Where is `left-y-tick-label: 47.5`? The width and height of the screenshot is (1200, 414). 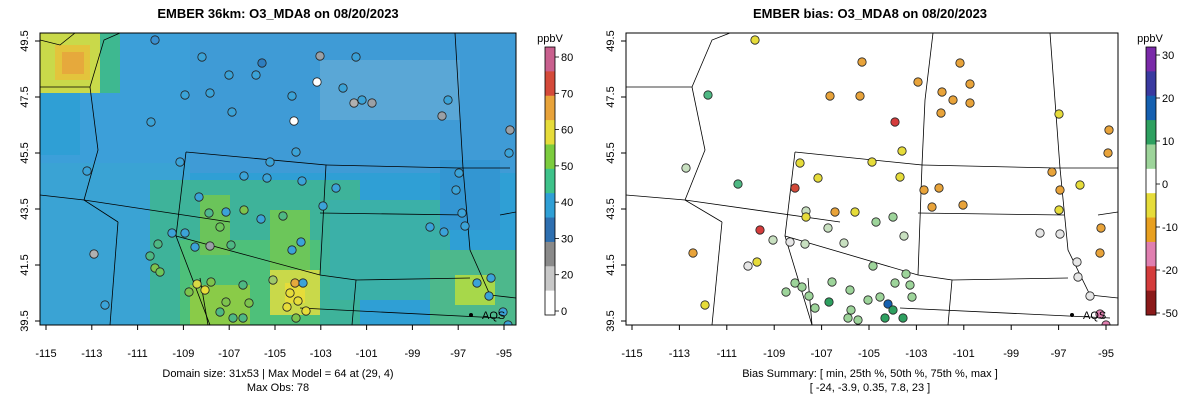 left-y-tick-label: 47.5 is located at coordinates (25, 96).